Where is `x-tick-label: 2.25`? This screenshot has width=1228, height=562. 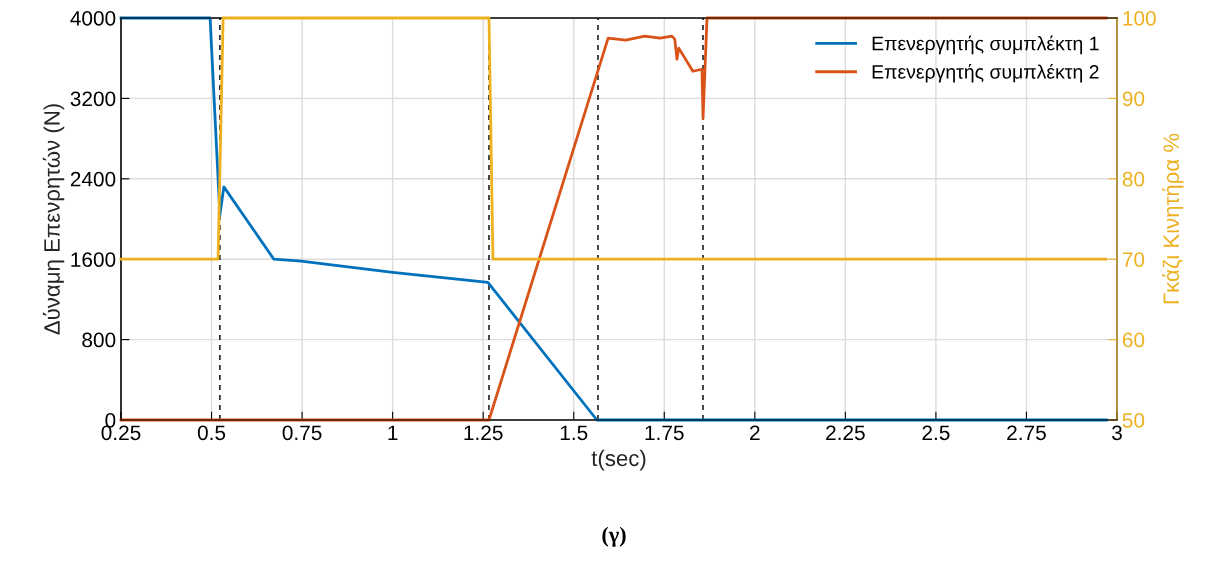
x-tick-label: 2.25 is located at coordinates (845, 433).